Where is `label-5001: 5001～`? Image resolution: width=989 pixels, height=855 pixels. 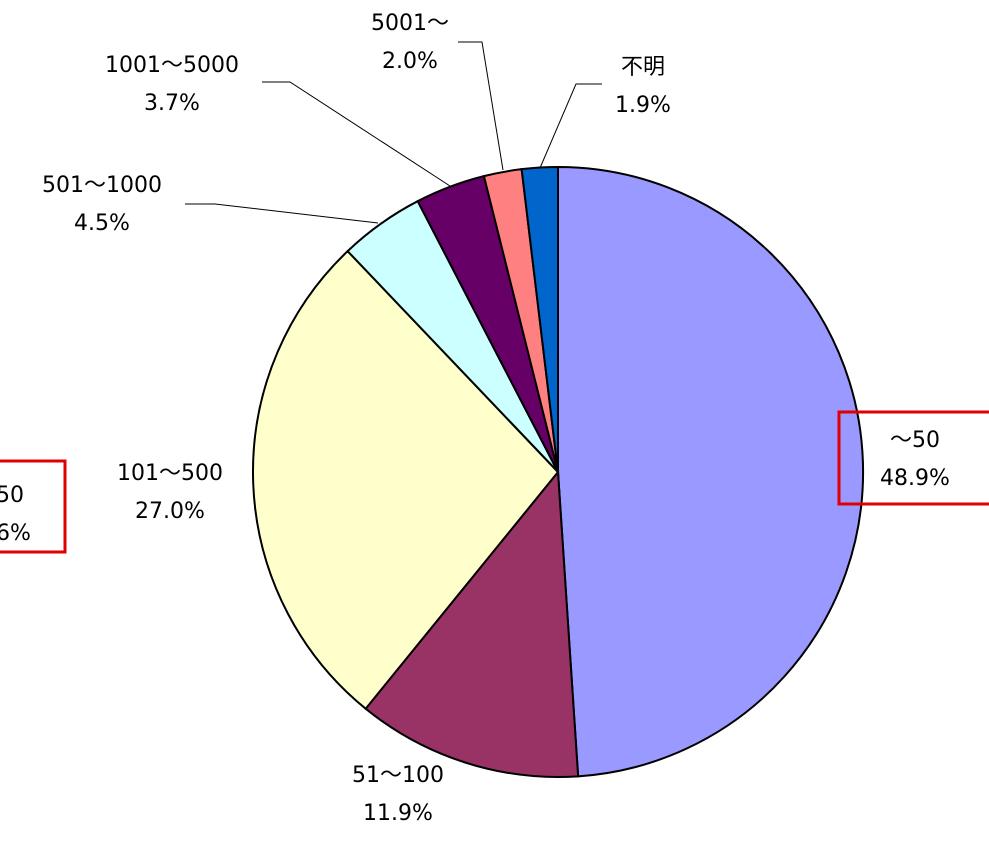
label-5001: 5001～ is located at coordinates (410, 23).